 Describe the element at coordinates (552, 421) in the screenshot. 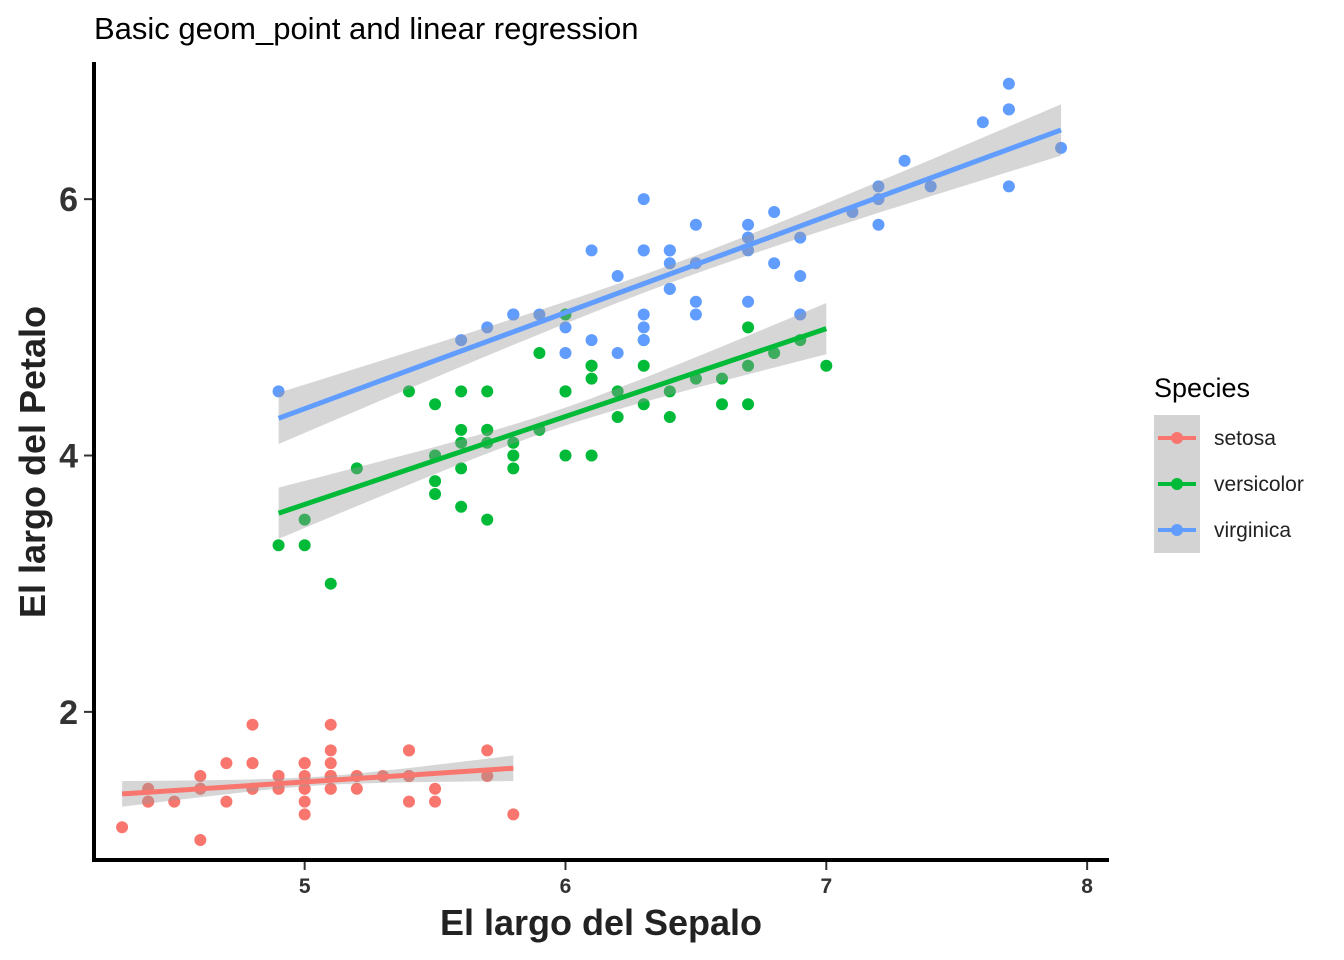

I see `regression-line-versicolor` at that location.